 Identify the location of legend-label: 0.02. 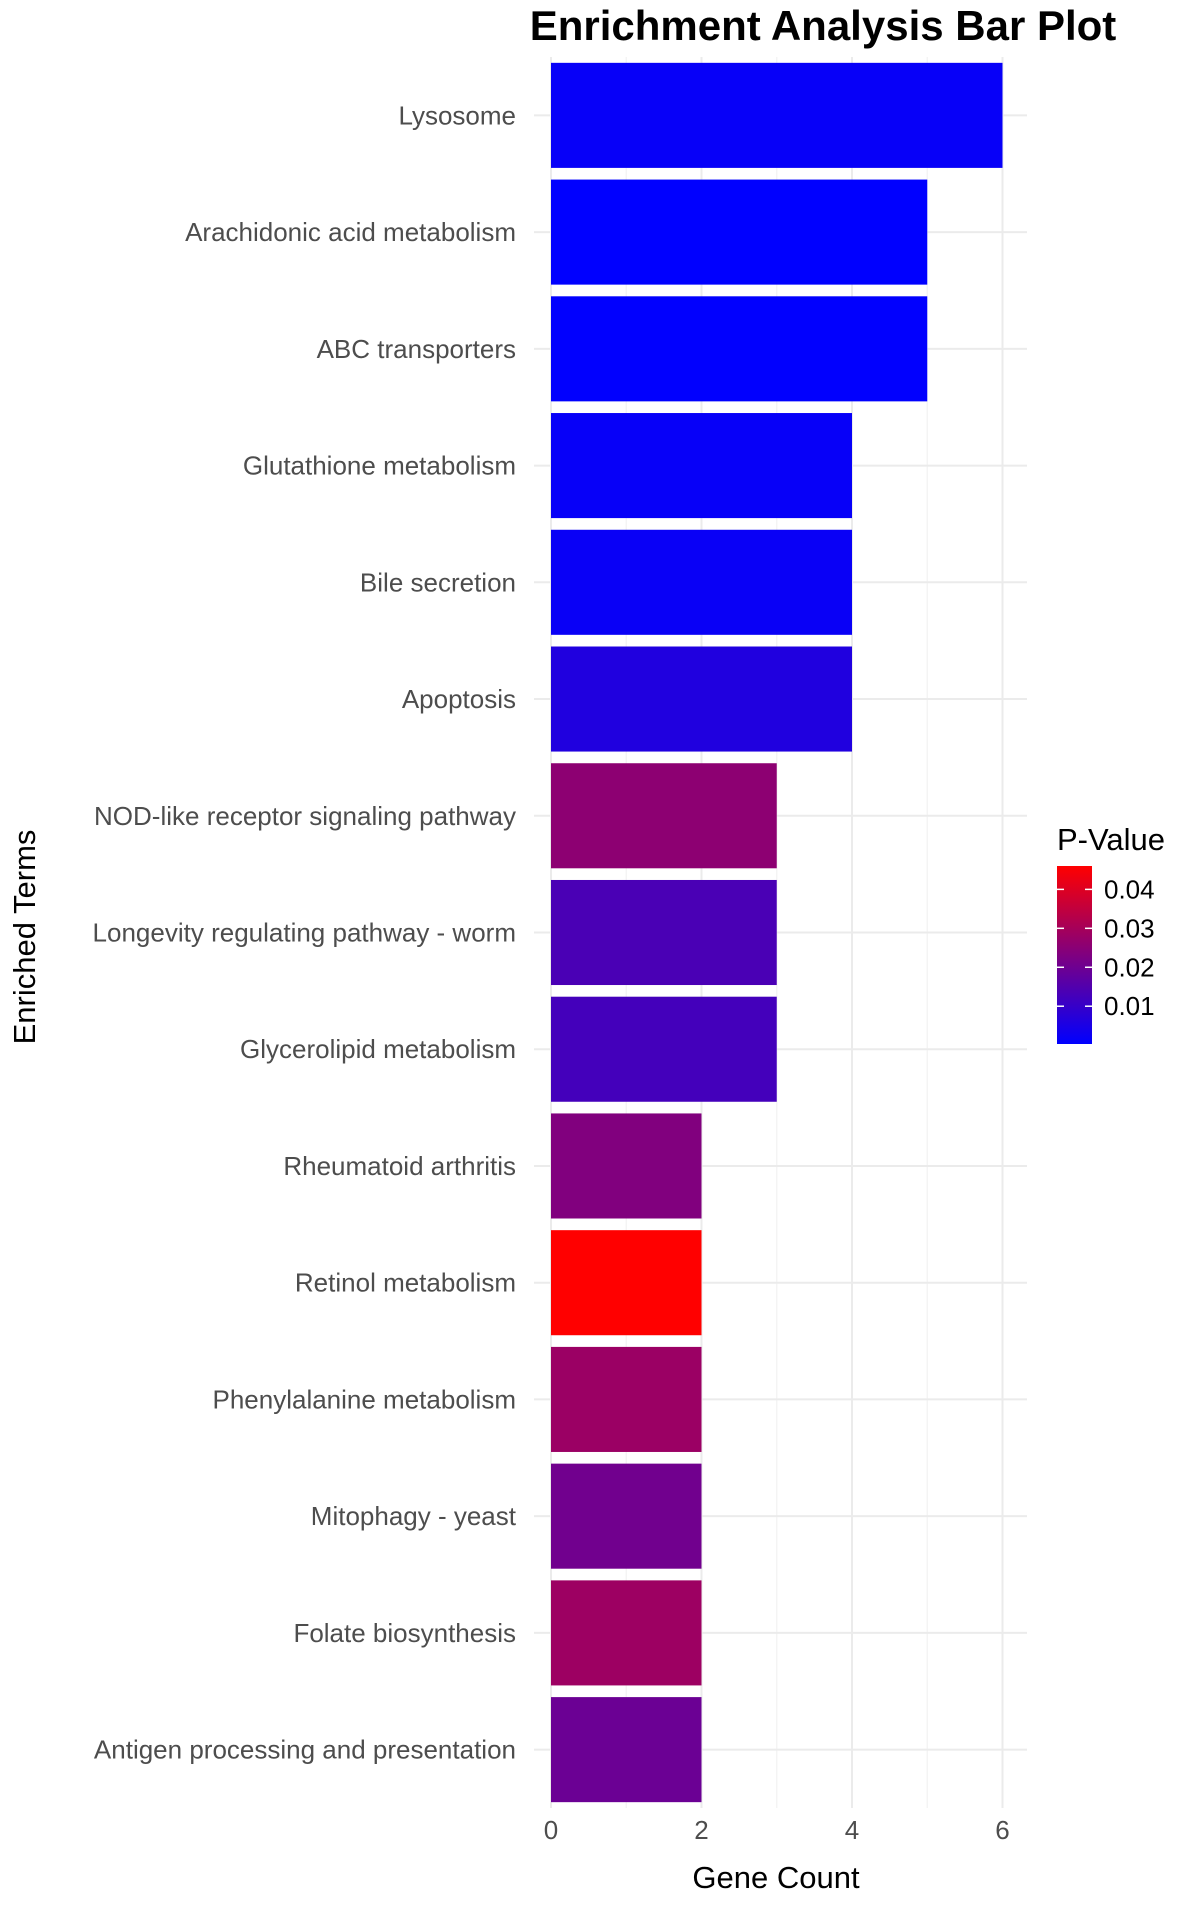
(1129, 967).